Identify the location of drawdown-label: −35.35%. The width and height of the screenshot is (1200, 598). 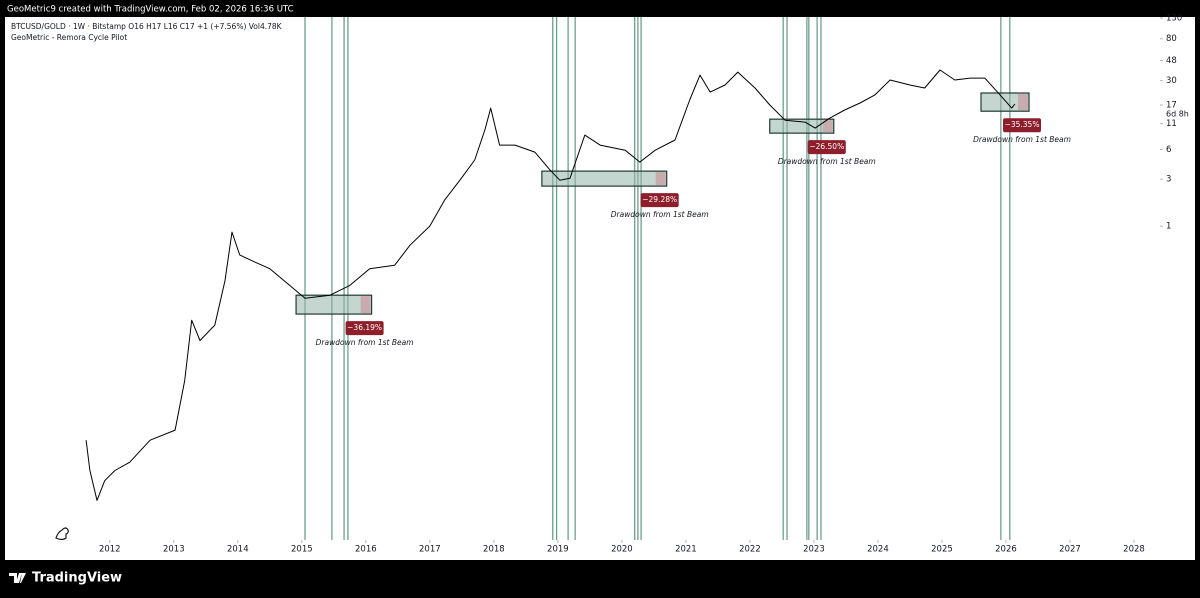
(1022, 124).